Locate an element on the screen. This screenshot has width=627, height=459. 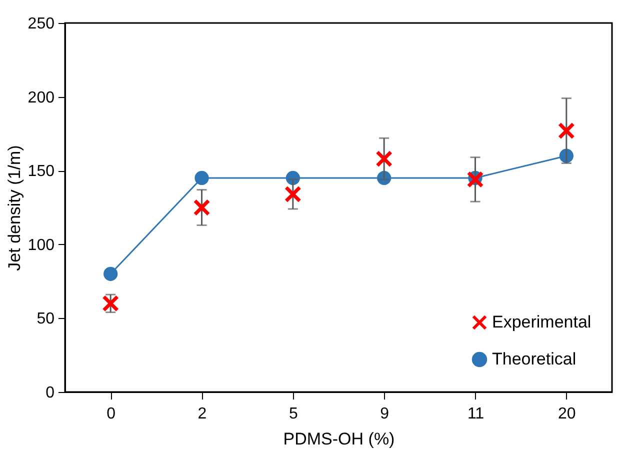
x-tick-label: 2 is located at coordinates (202, 414).